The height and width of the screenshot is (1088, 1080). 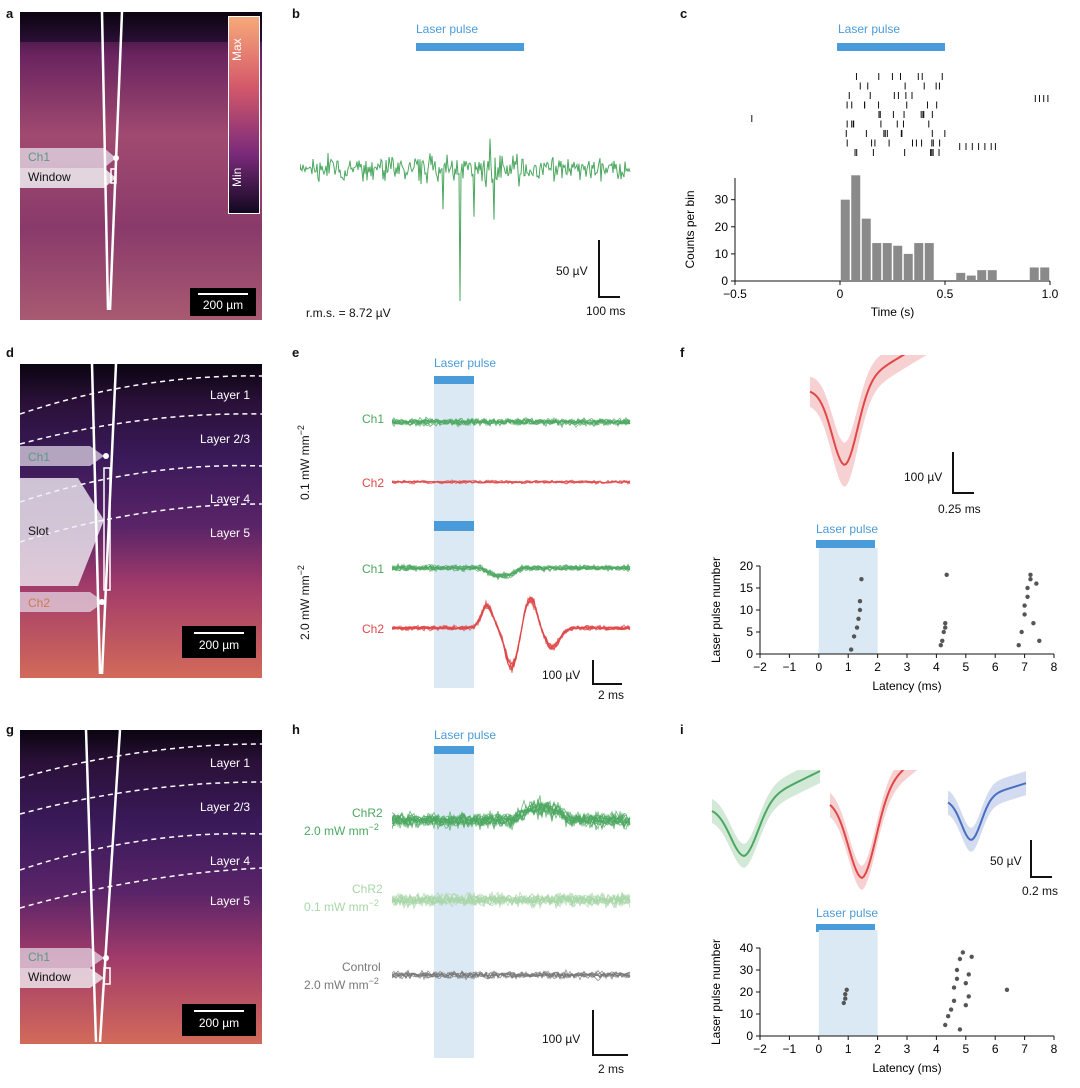 What do you see at coordinates (373, 483) in the screenshot?
I see `ch2-label-e1: Ch2` at bounding box center [373, 483].